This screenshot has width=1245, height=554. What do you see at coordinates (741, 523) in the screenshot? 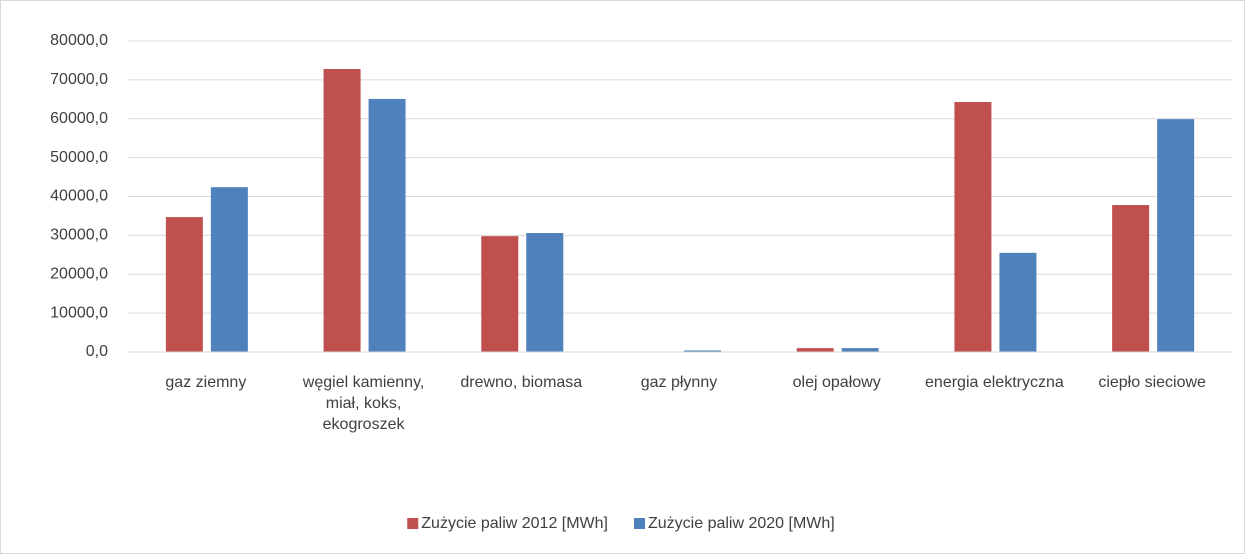
I see `legend-label: Zużycie paliw 2020 [MWh]` at bounding box center [741, 523].